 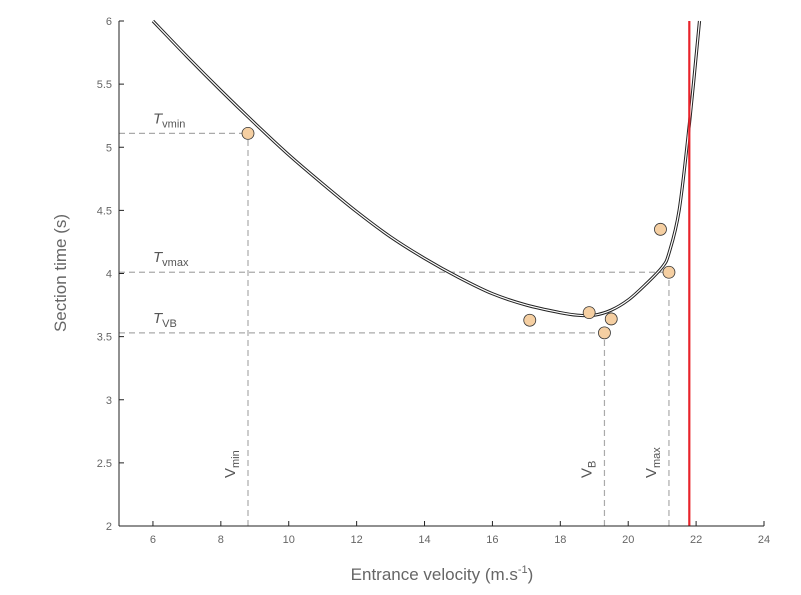 What do you see at coordinates (171, 259) in the screenshot?
I see `annotation-t-vmax: Tvmax` at bounding box center [171, 259].